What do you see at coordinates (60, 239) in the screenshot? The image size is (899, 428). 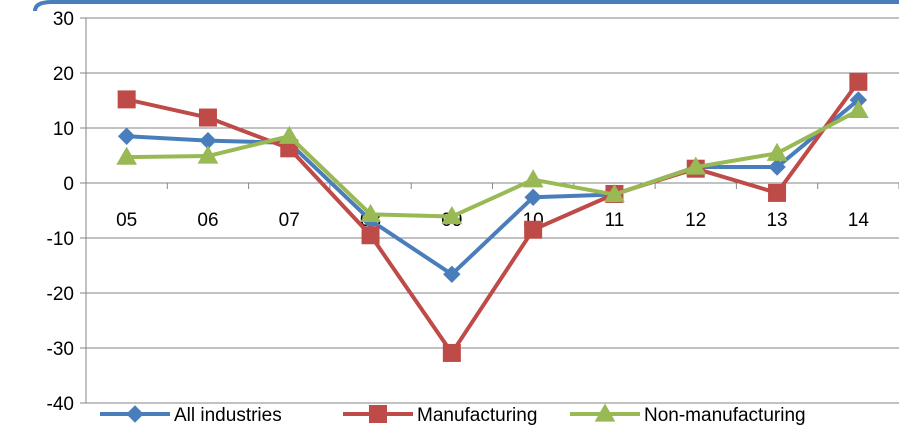 I see `y-tick-label: -10` at bounding box center [60, 239].